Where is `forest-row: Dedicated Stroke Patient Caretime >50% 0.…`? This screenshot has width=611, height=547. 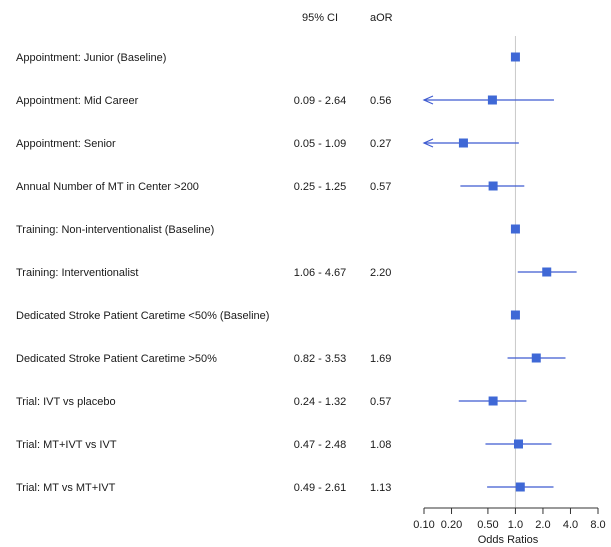
forest-row: Dedicated Stroke Patient Caretime >50% 0.… is located at coordinates (291, 359).